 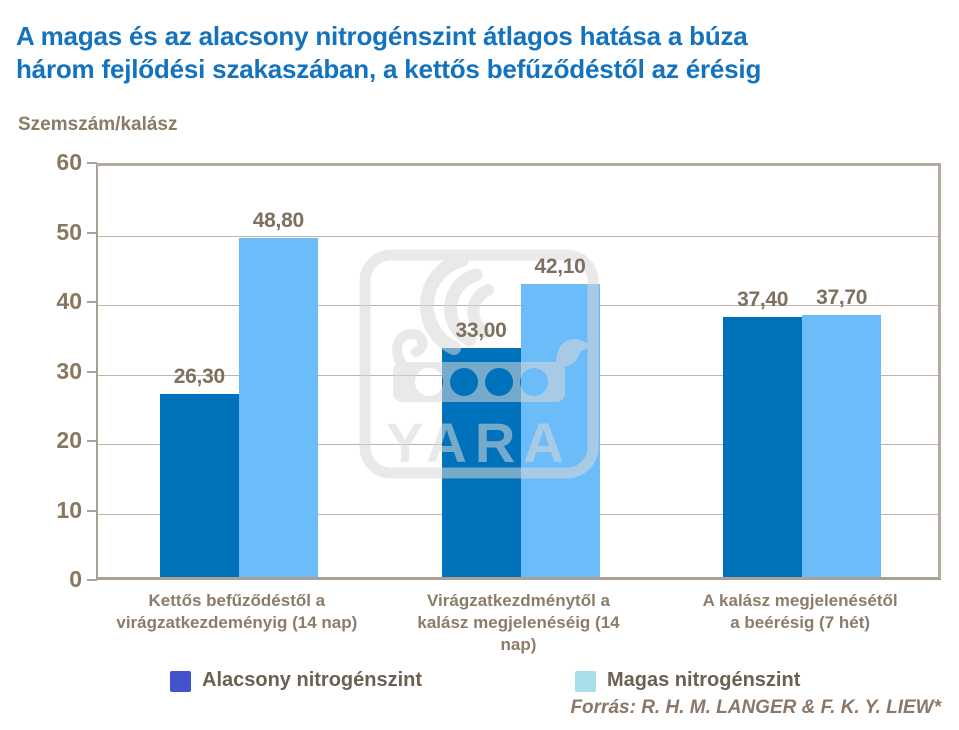 What do you see at coordinates (755, 707) in the screenshot?
I see `source-note: Forrás: R. H. M. LANGER & F. K. Y. LIEW*` at bounding box center [755, 707].